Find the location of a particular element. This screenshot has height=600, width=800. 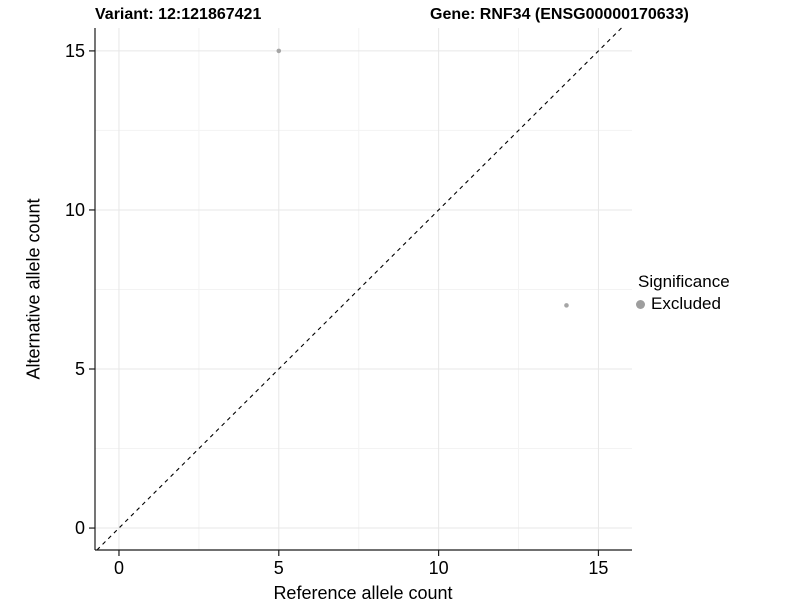

legend-key-dot is located at coordinates (640, 304).